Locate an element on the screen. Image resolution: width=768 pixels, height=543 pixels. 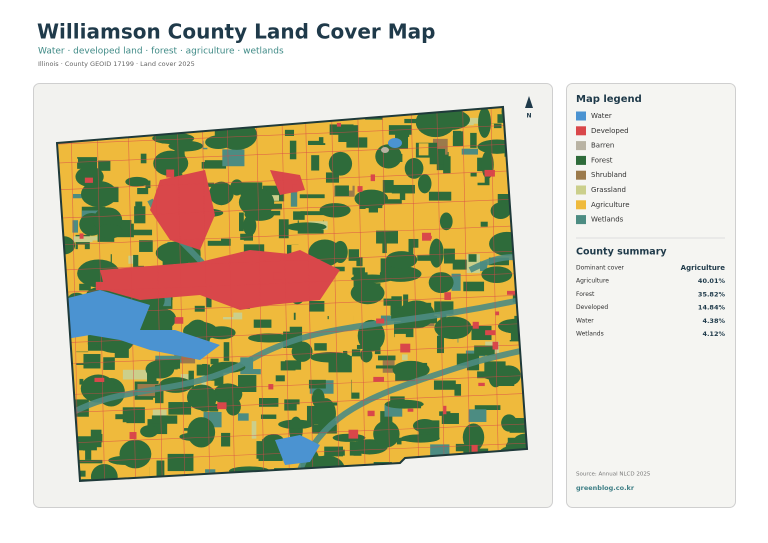
summary-label: Developed is located at coordinates (592, 307).